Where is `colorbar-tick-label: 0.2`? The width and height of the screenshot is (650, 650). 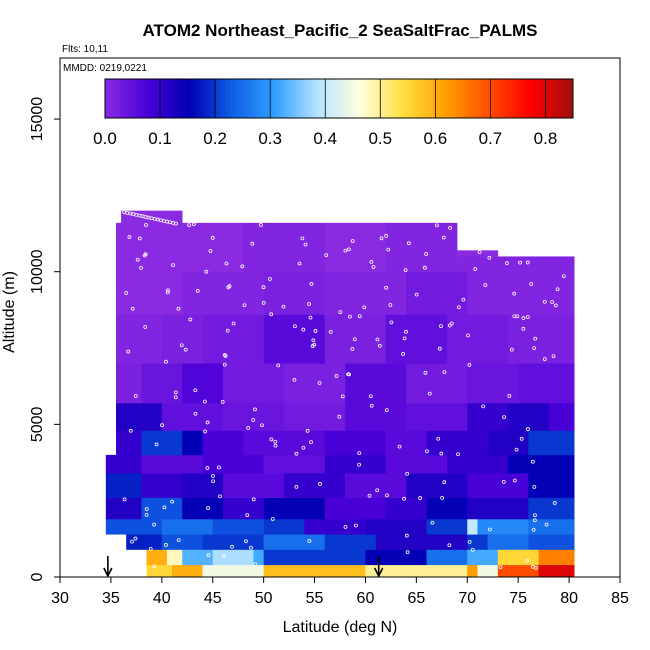 colorbar-tick-label: 0.2 is located at coordinates (215, 138).